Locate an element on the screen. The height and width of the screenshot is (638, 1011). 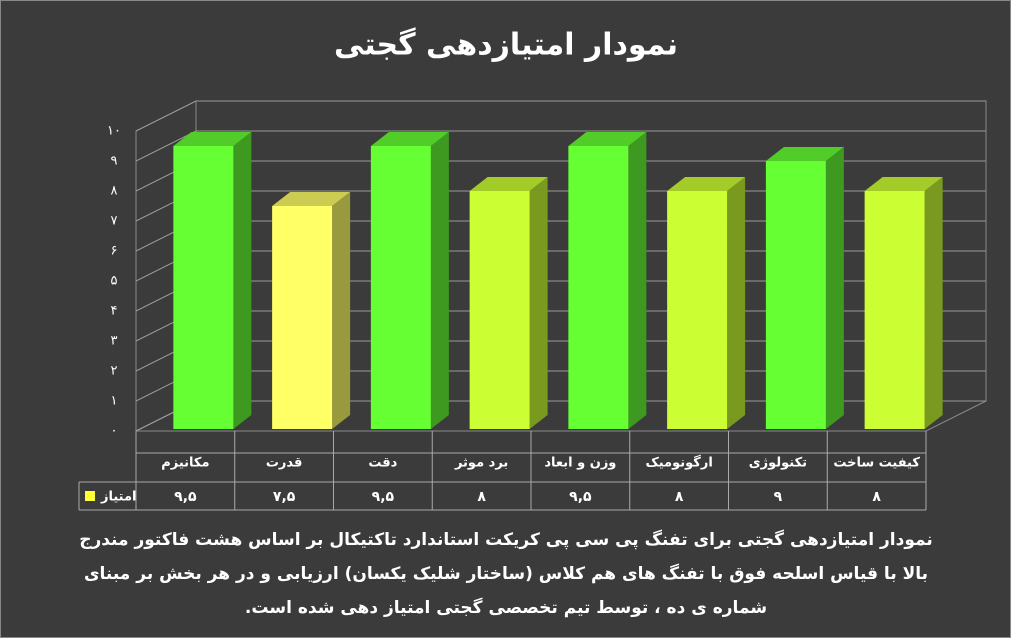
y-tick-label: ۴ is located at coordinates (114, 311).